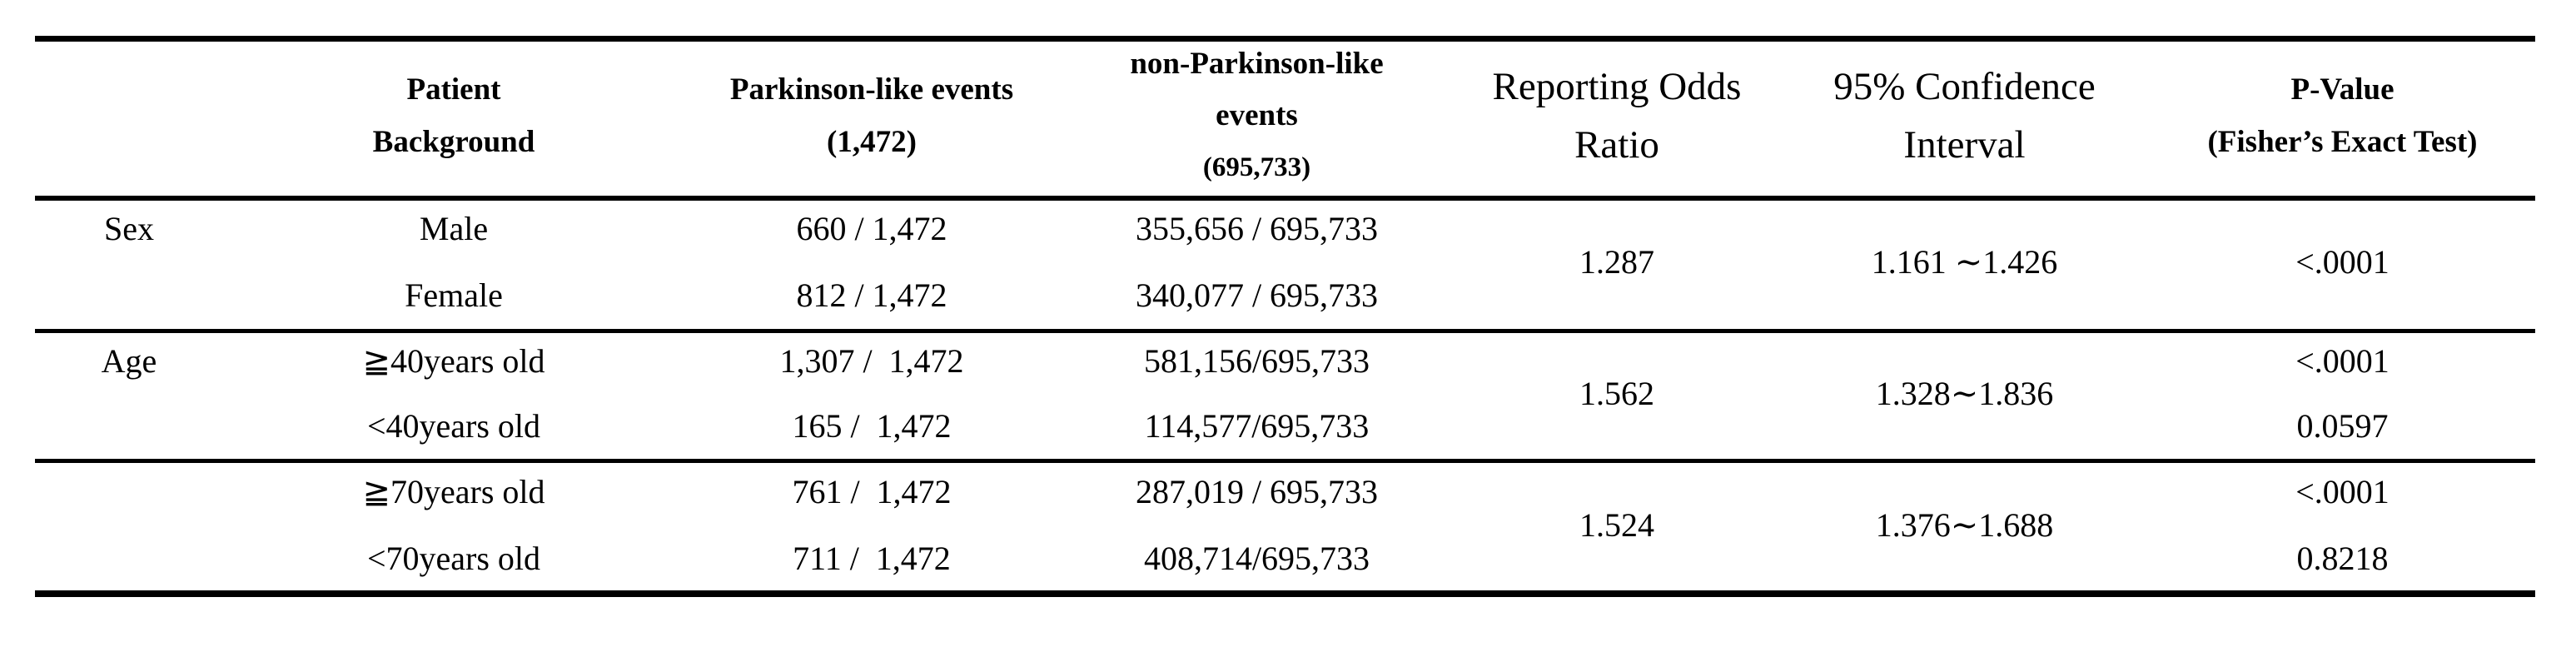  Describe the element at coordinates (871, 228) in the screenshot. I see `cell-events-male: 660 / 1,472` at that location.